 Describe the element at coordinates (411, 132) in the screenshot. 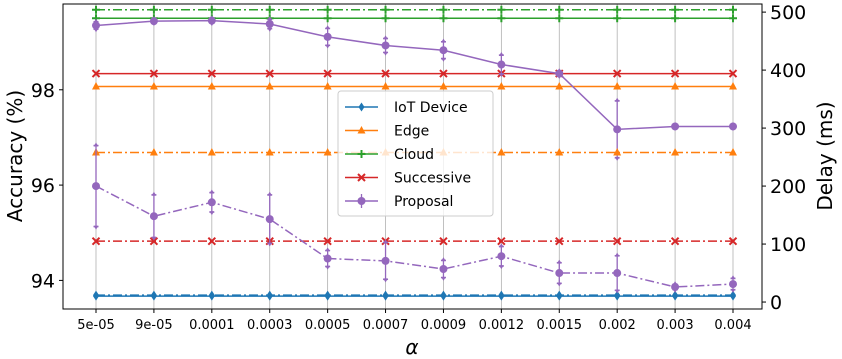

I see `legend-label: Edge` at that location.